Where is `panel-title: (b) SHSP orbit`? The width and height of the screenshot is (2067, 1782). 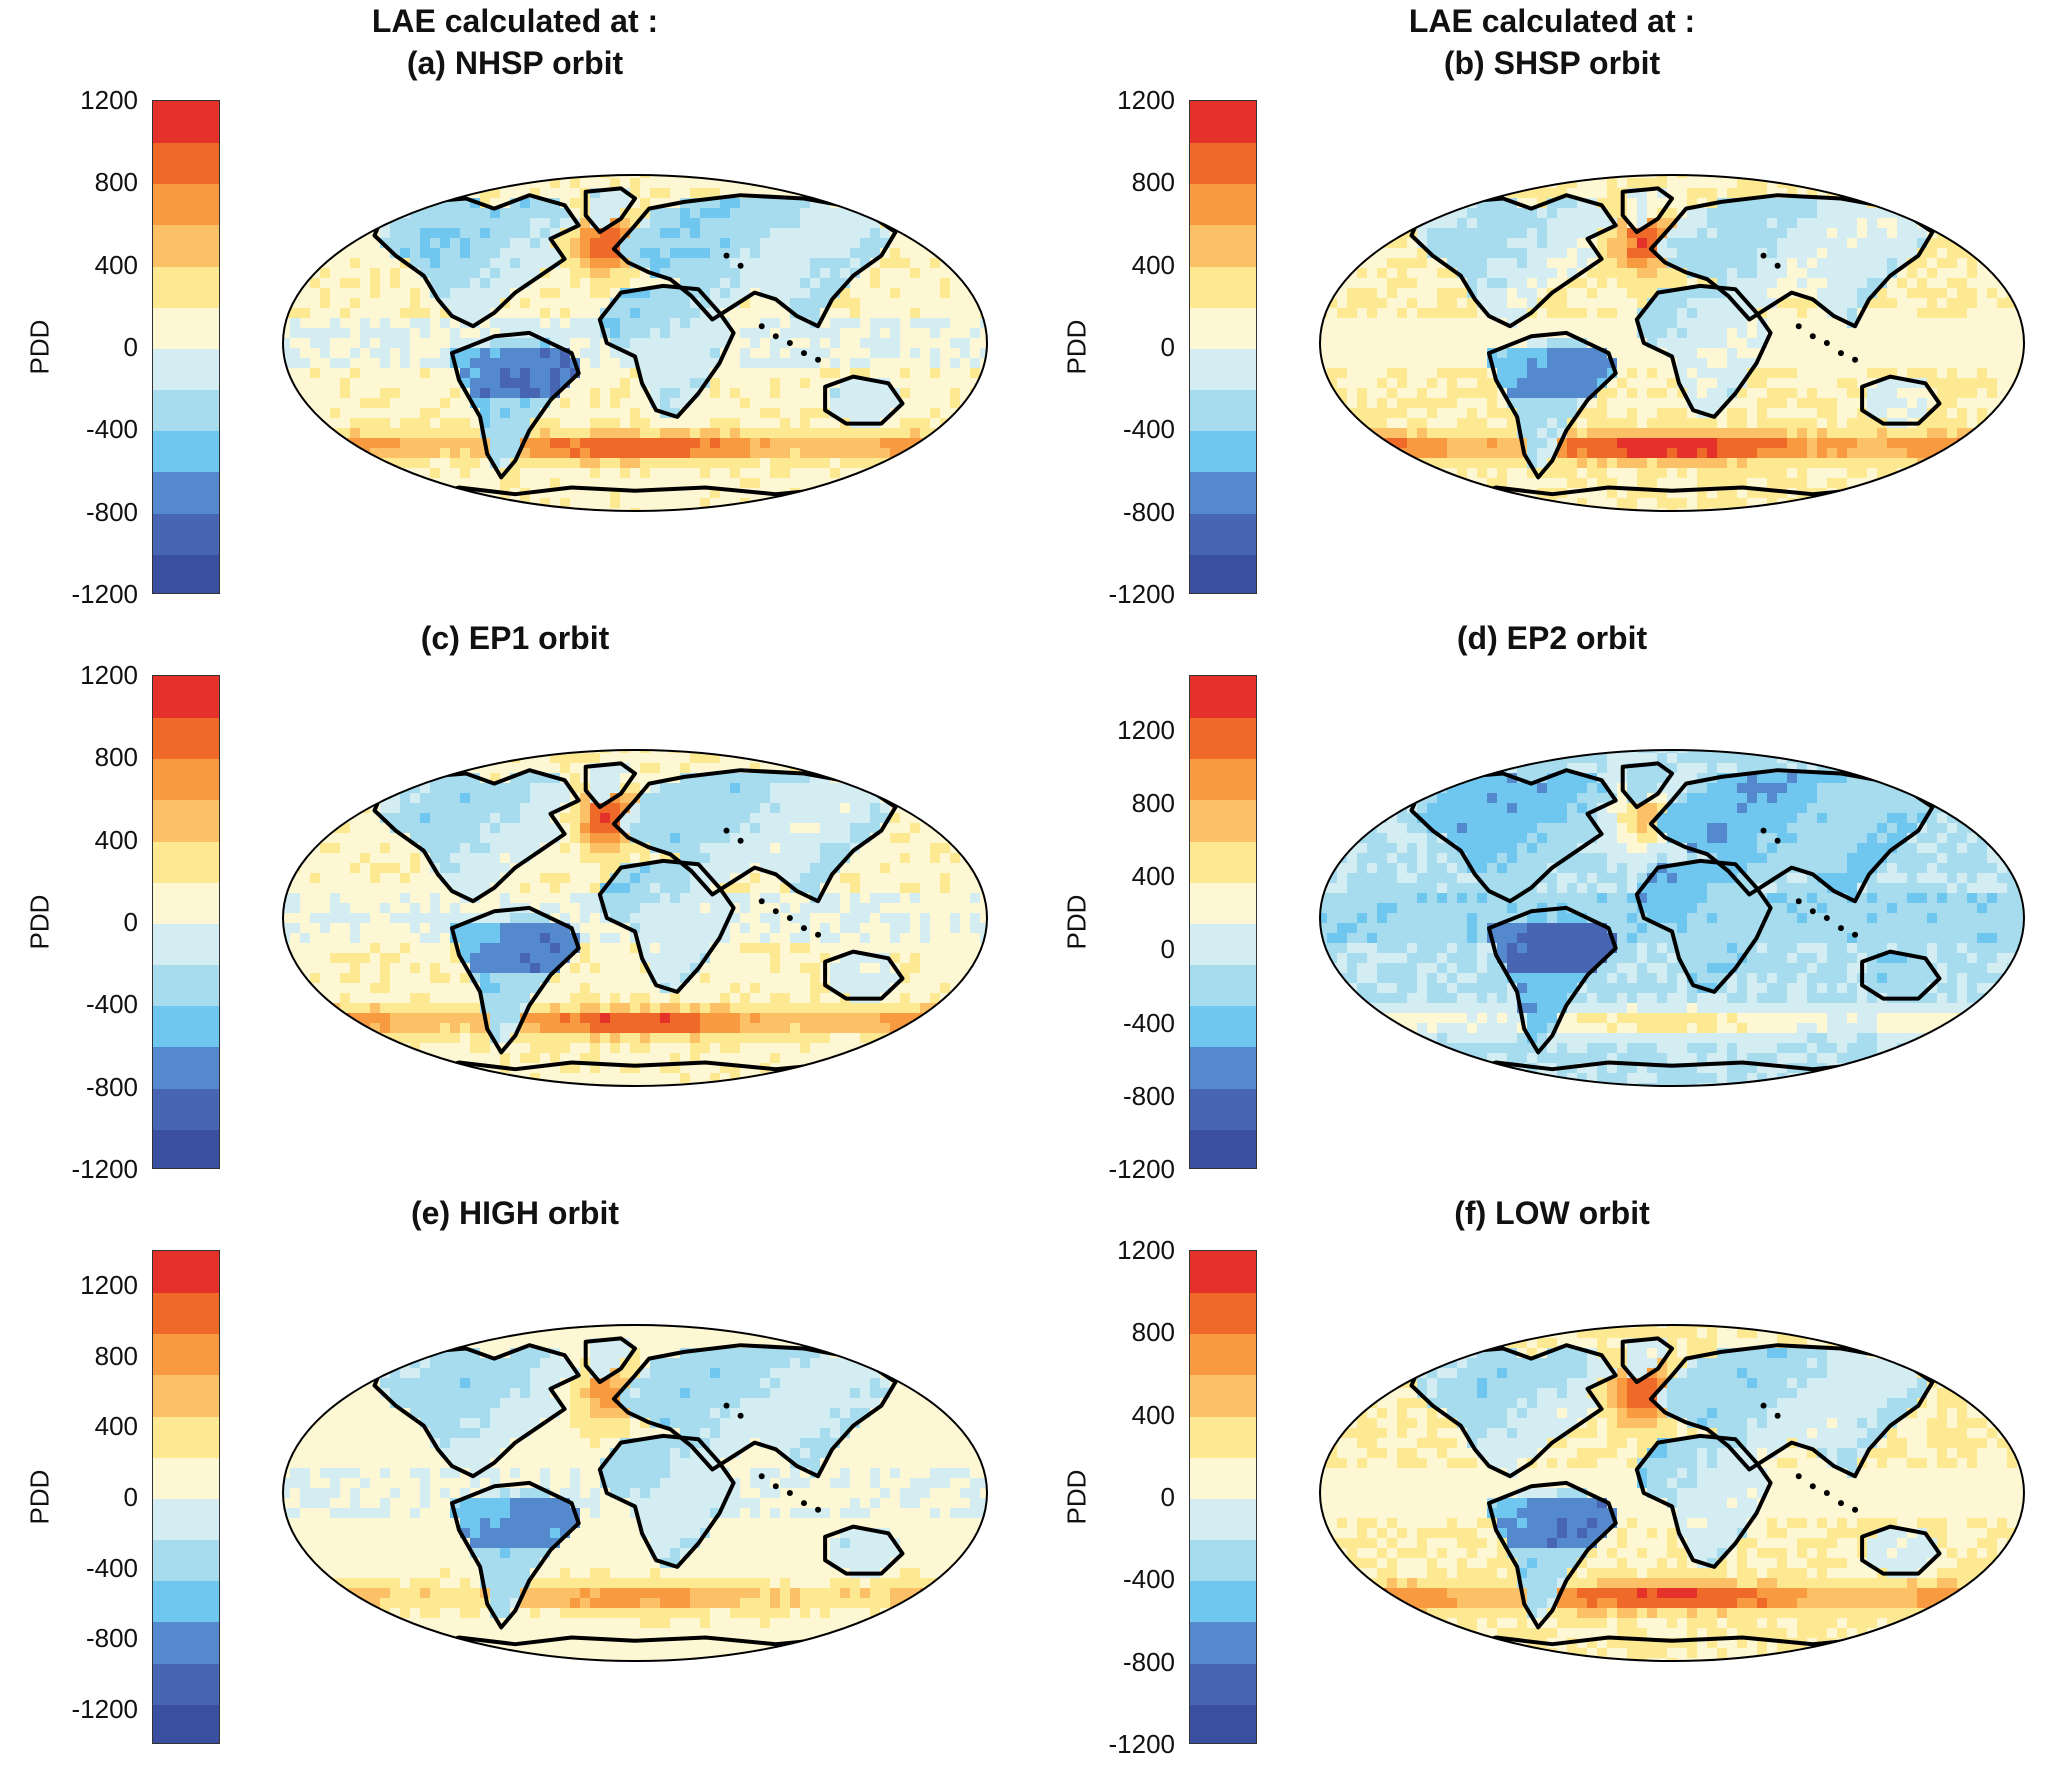 panel-title: (b) SHSP orbit is located at coordinates (1552, 63).